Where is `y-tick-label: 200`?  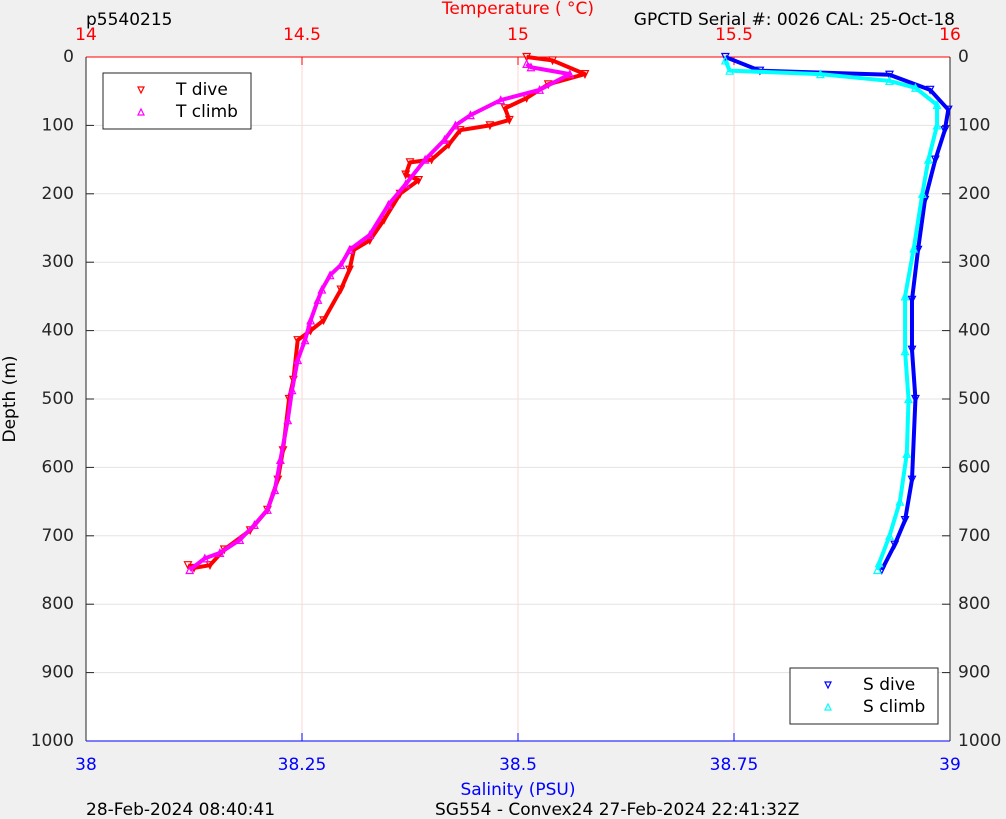
y-tick-label: 200 is located at coordinates (58, 194).